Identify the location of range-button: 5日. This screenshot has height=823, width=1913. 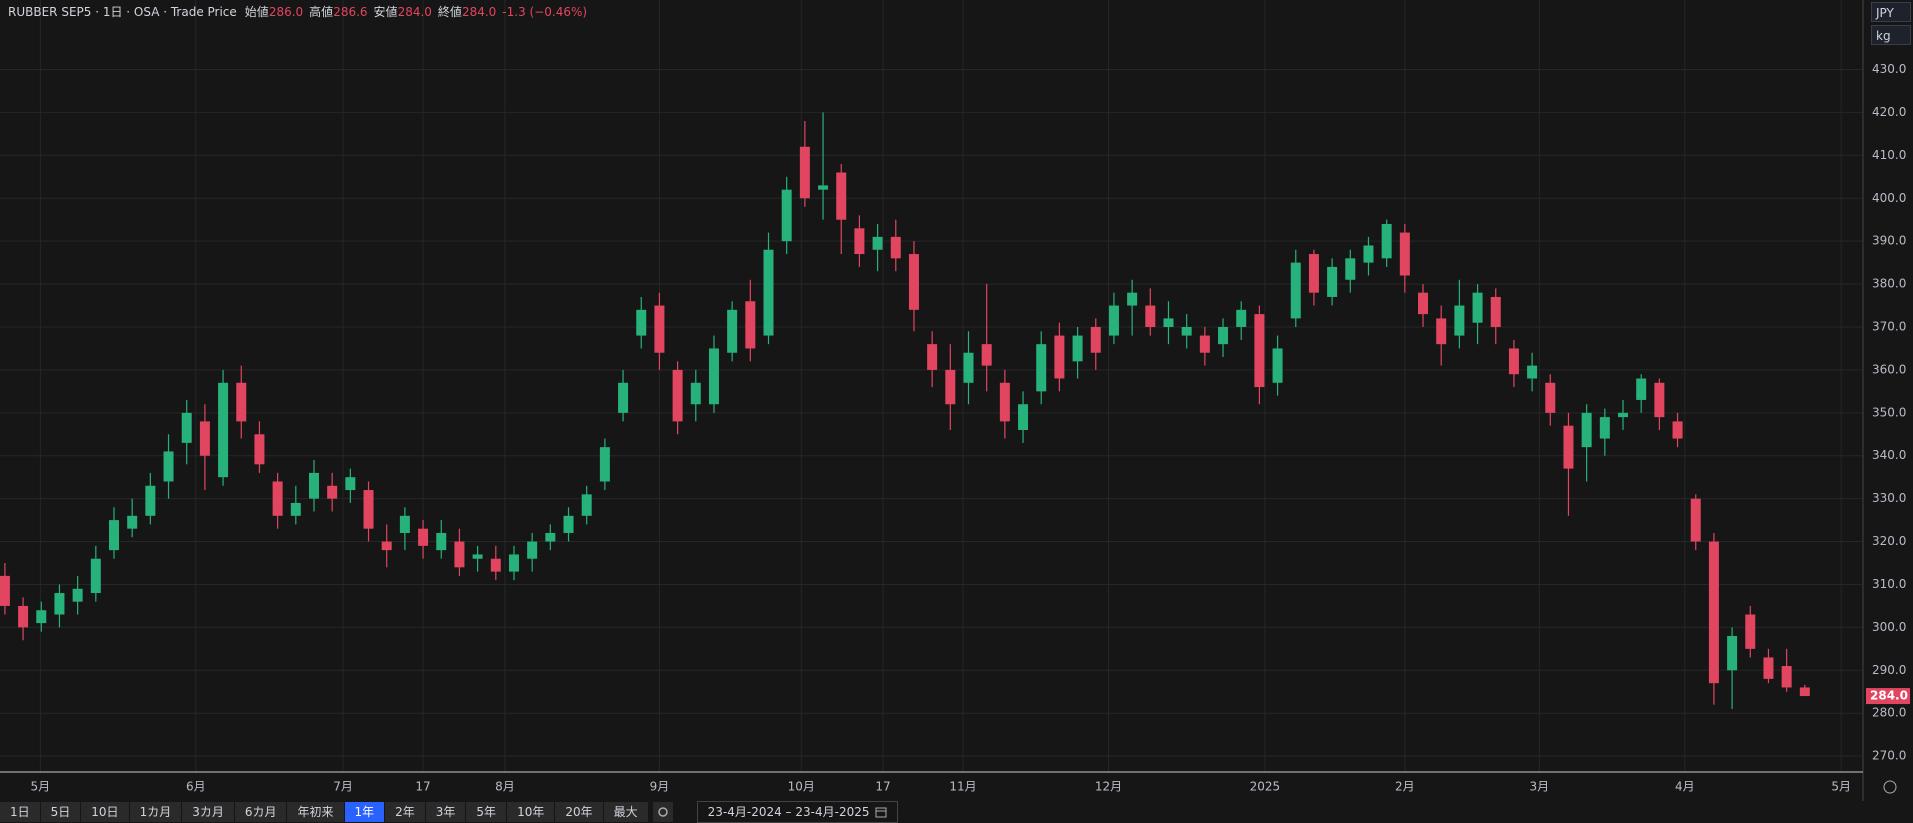
(60, 812).